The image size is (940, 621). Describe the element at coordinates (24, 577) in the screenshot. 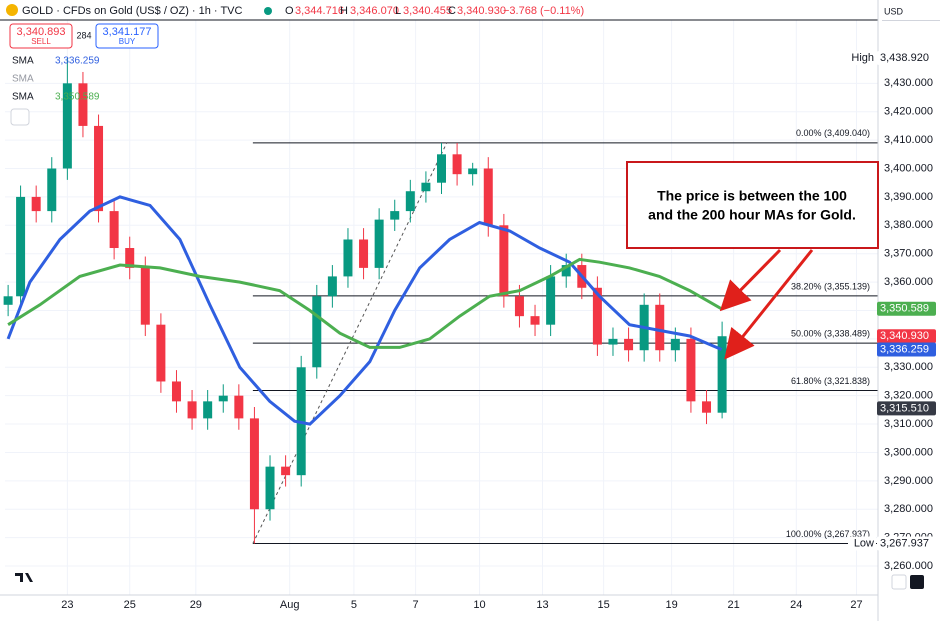

I see `logo` at that location.